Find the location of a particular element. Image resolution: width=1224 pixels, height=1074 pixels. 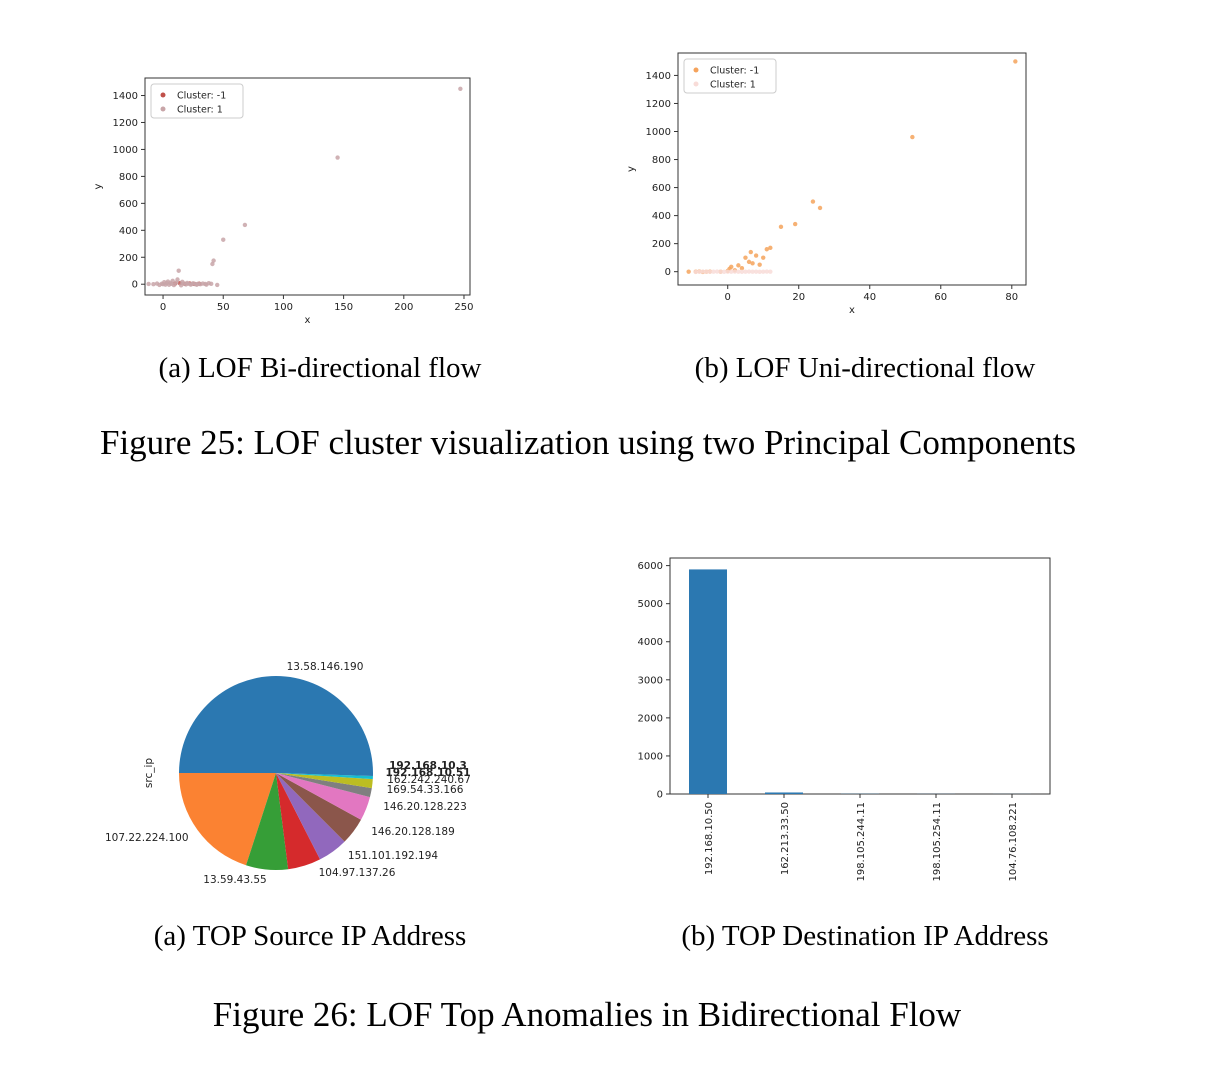

pie-slice-label-1: 107.22.224.100 is located at coordinates (147, 838).